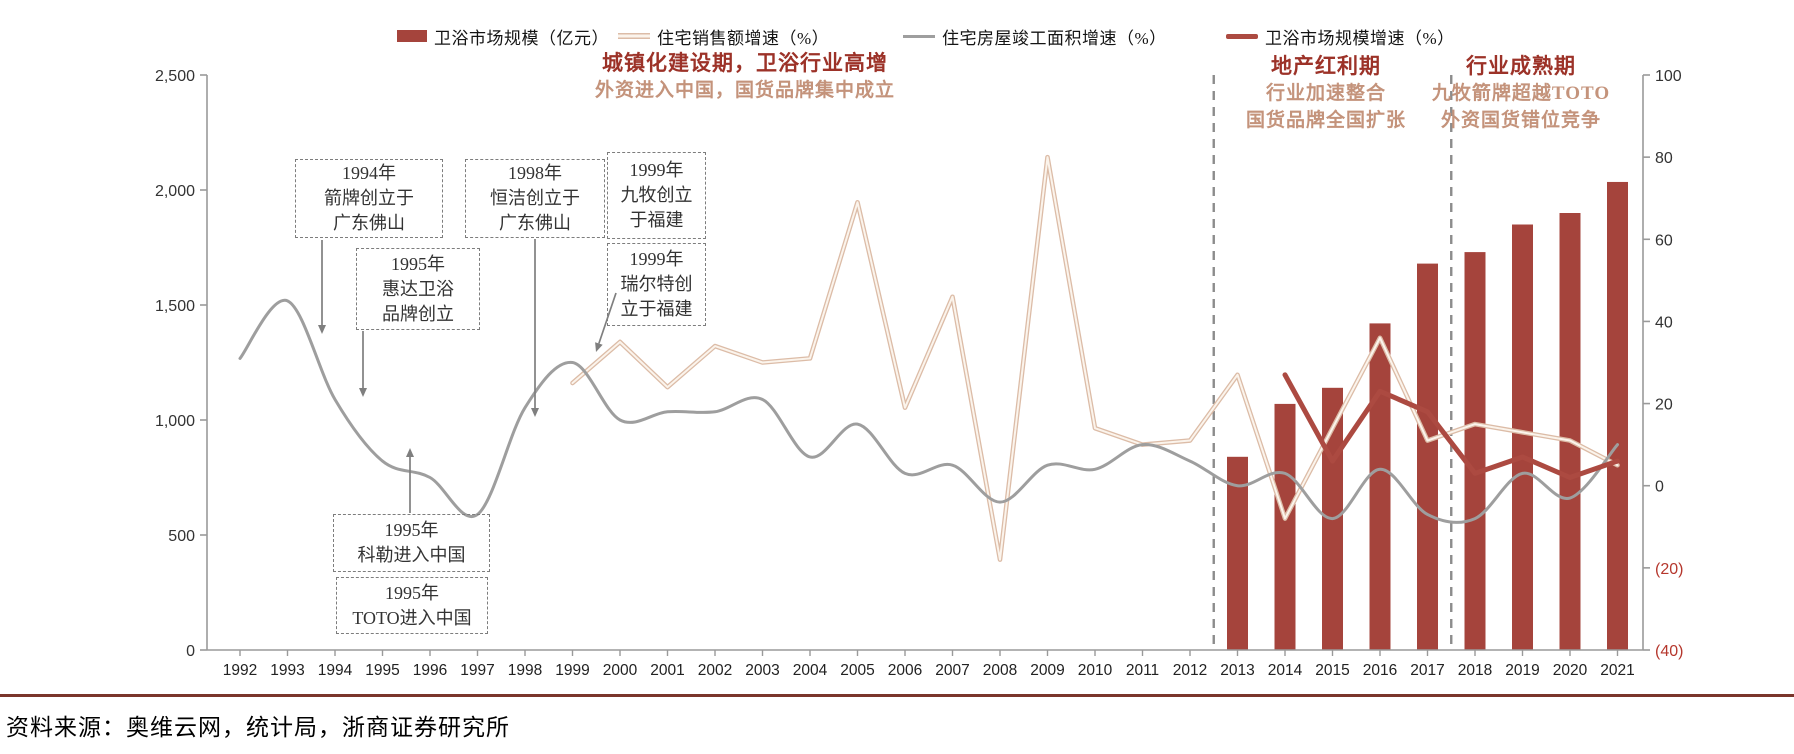 The width and height of the screenshot is (1794, 754). I want to click on period-title: 城镇化建设期，卫浴行业高增, so click(744, 63).